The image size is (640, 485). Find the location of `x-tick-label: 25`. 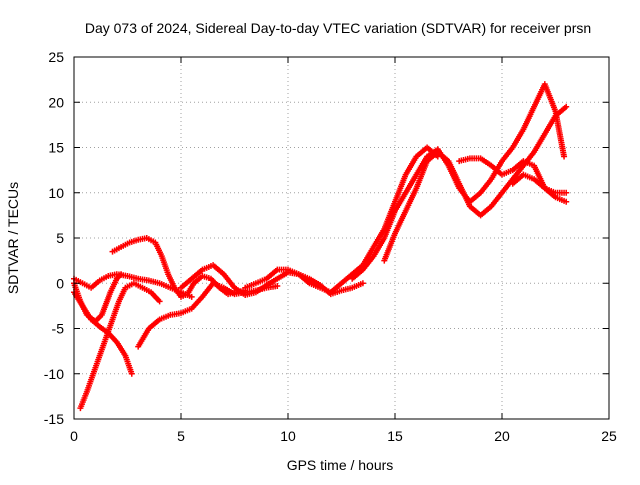

x-tick-label: 25 is located at coordinates (609, 436).